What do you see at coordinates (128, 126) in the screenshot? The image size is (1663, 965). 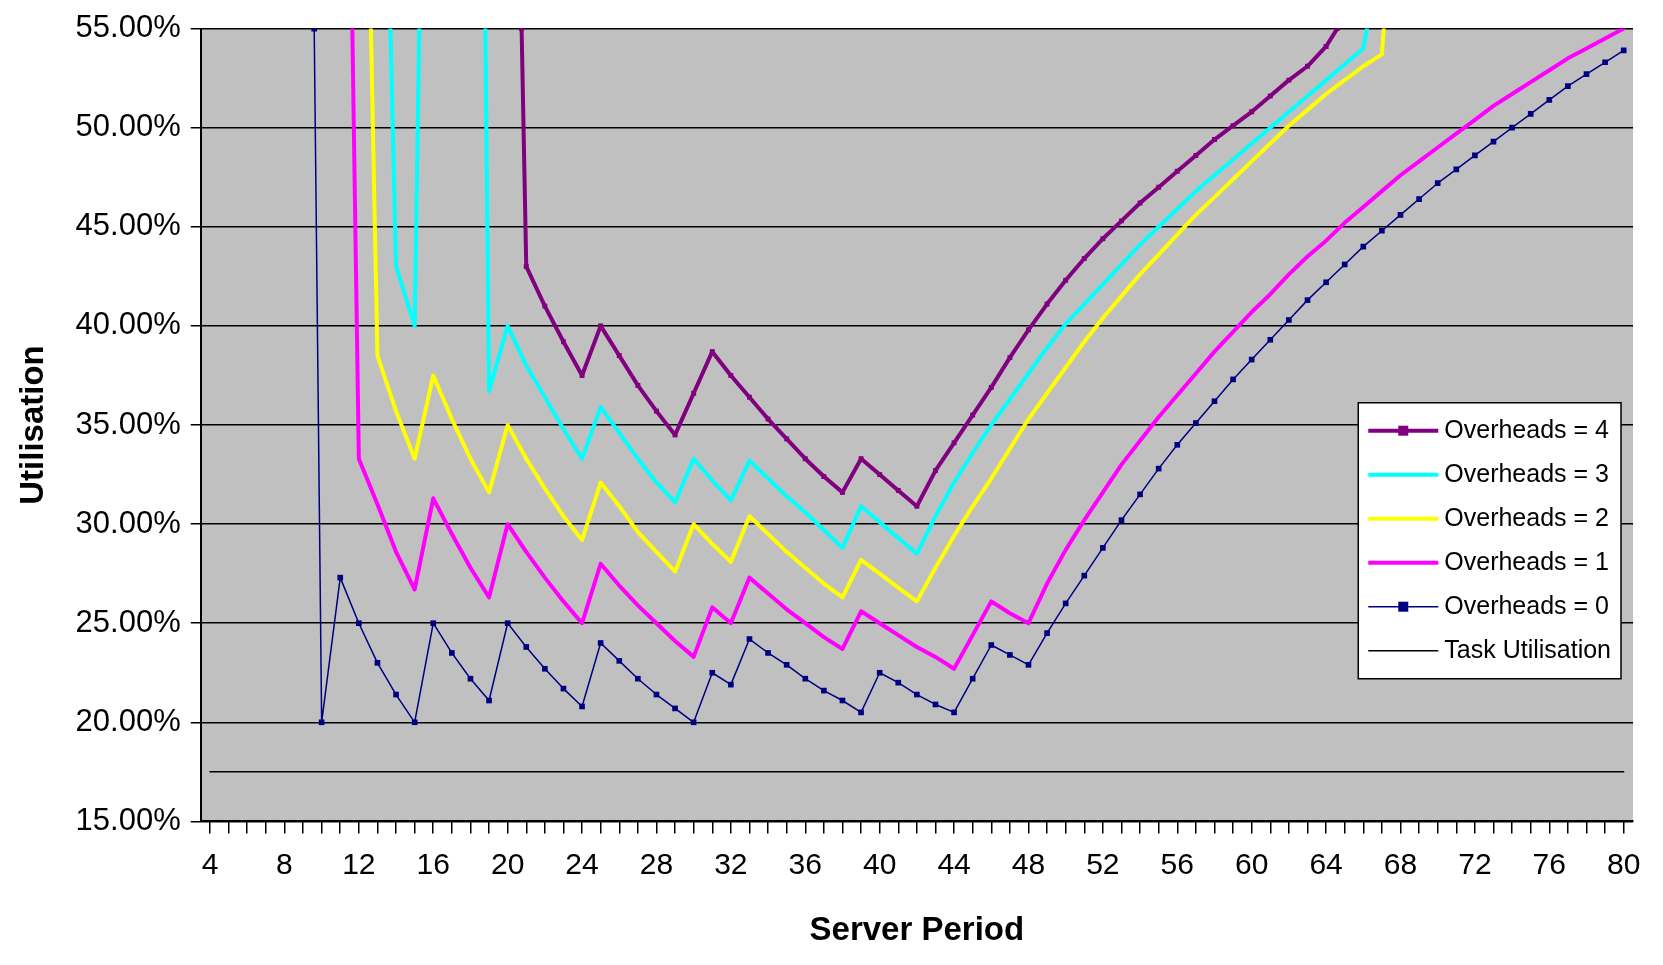 I see `y-tick-label: 50.00%` at bounding box center [128, 126].